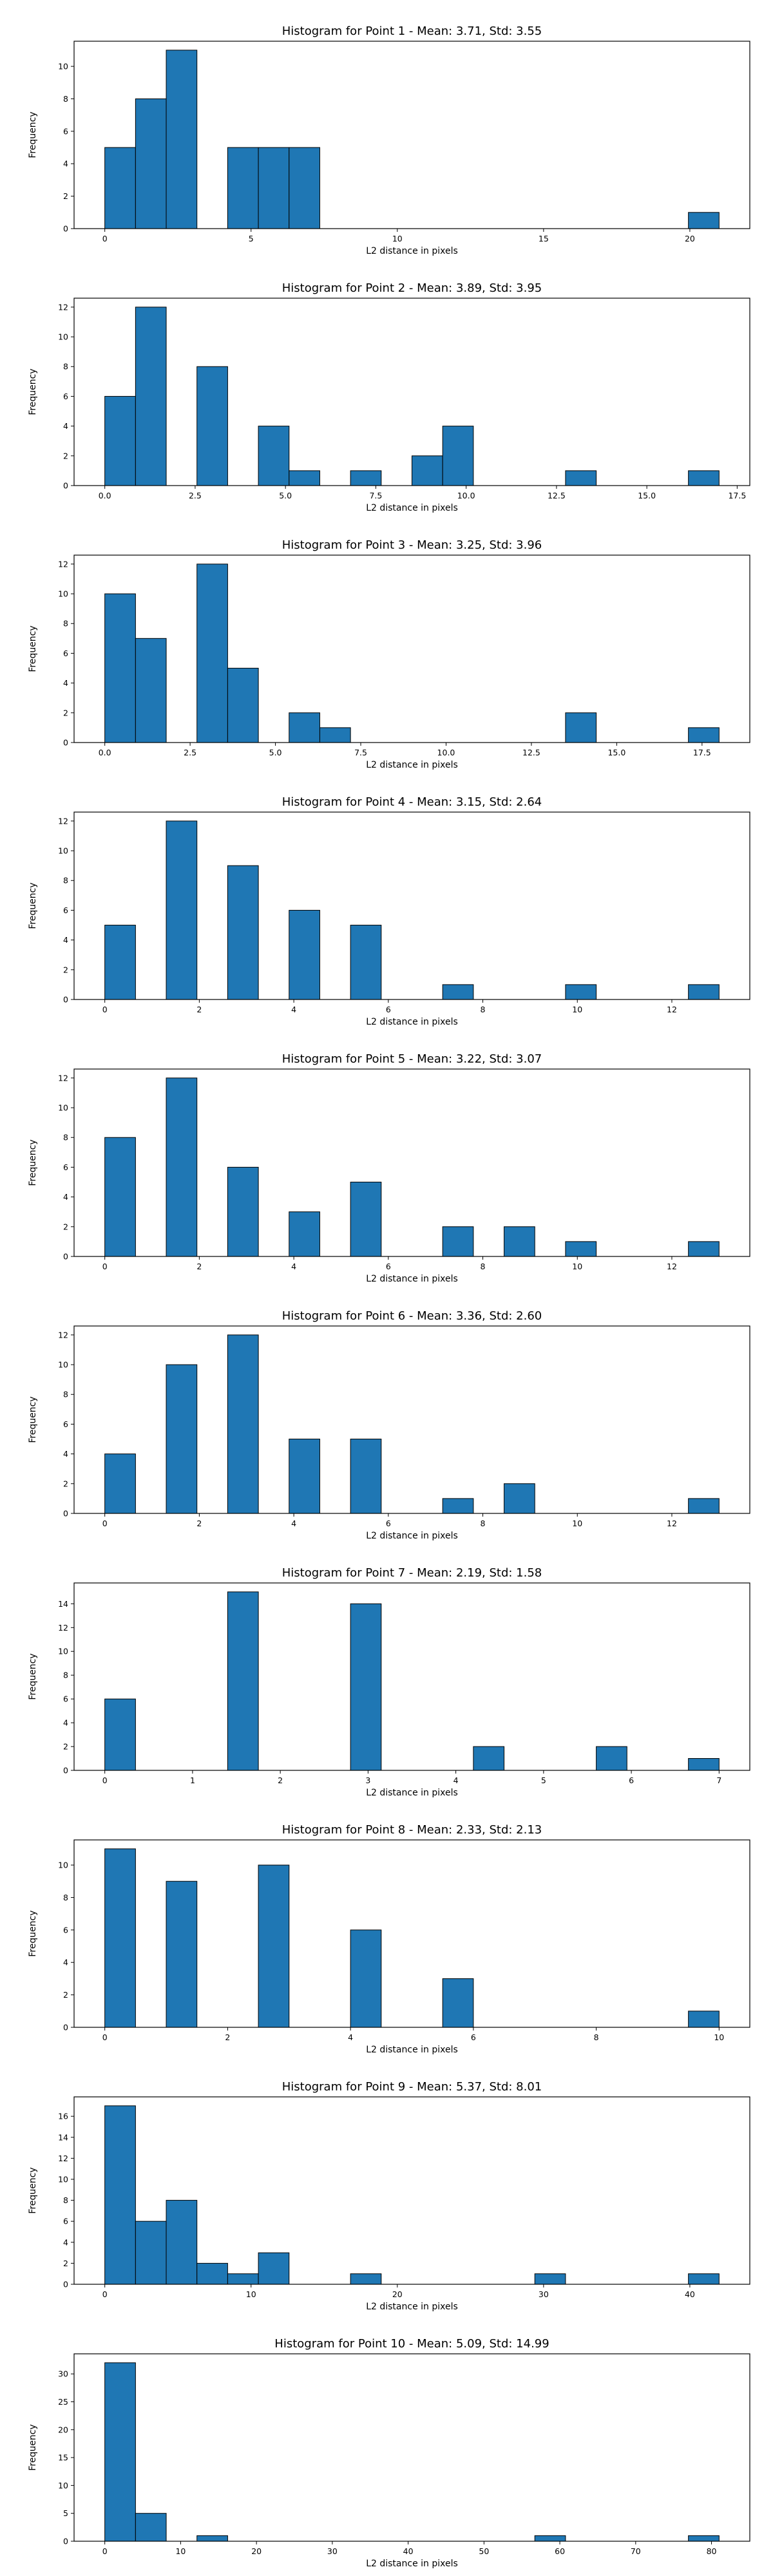 The width and height of the screenshot is (773, 2576). I want to click on y-tick-label: 6, so click(65, 1699).